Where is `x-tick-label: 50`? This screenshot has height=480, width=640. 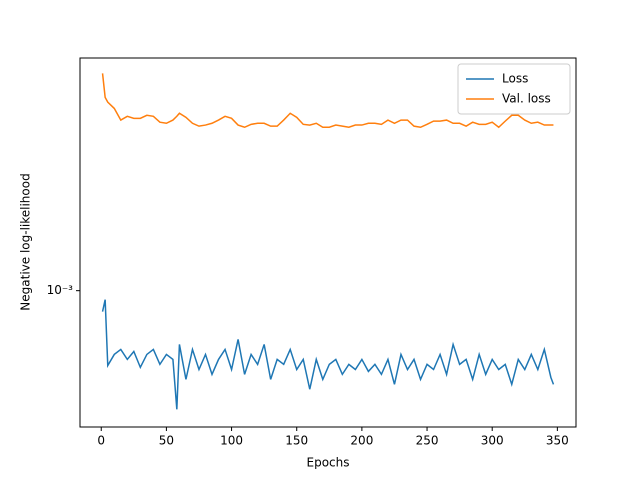
x-tick-label: 50 is located at coordinates (166, 441).